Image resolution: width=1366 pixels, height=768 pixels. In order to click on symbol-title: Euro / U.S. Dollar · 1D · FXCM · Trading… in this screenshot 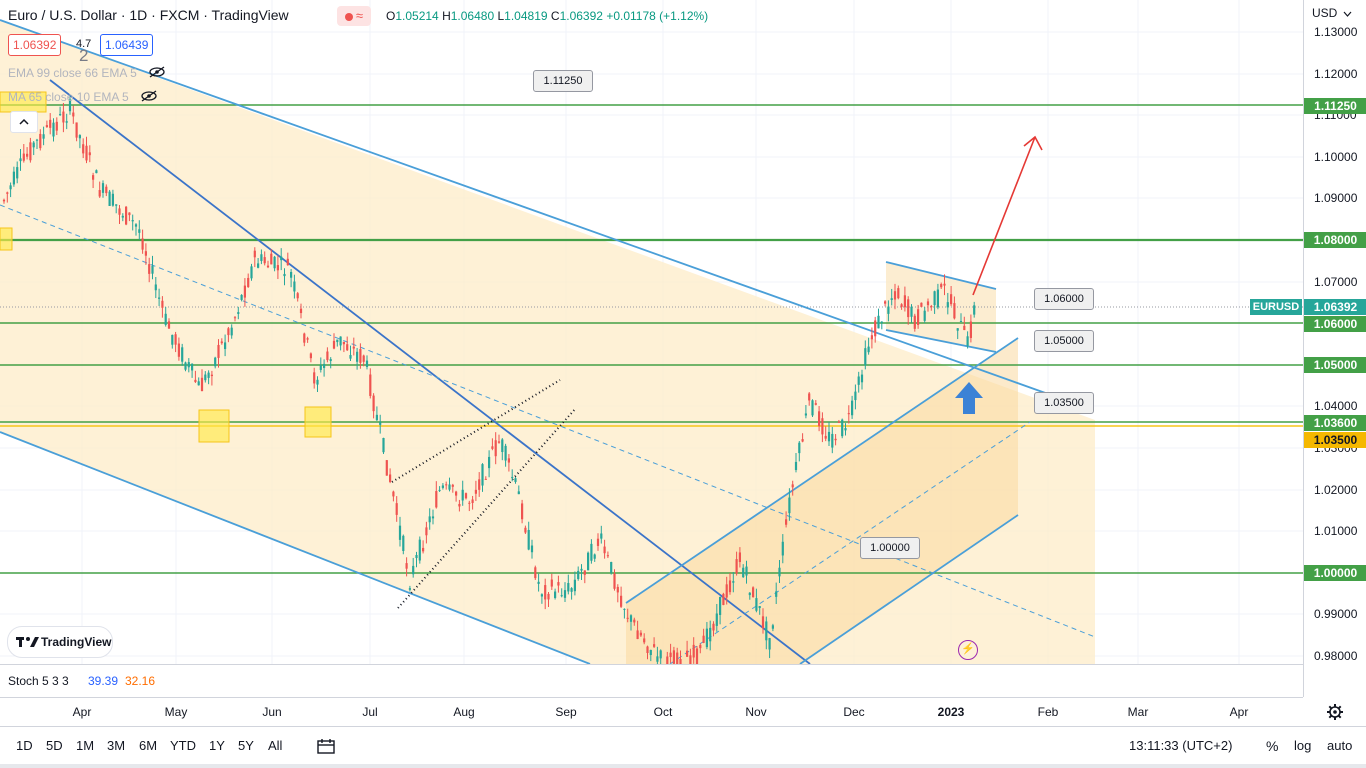, I will do `click(148, 15)`.